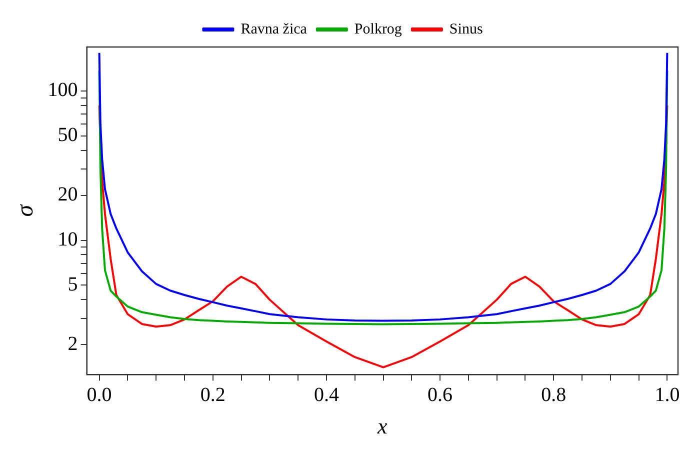 The width and height of the screenshot is (698, 453). I want to click on legend-label: Polkrog, so click(378, 29).